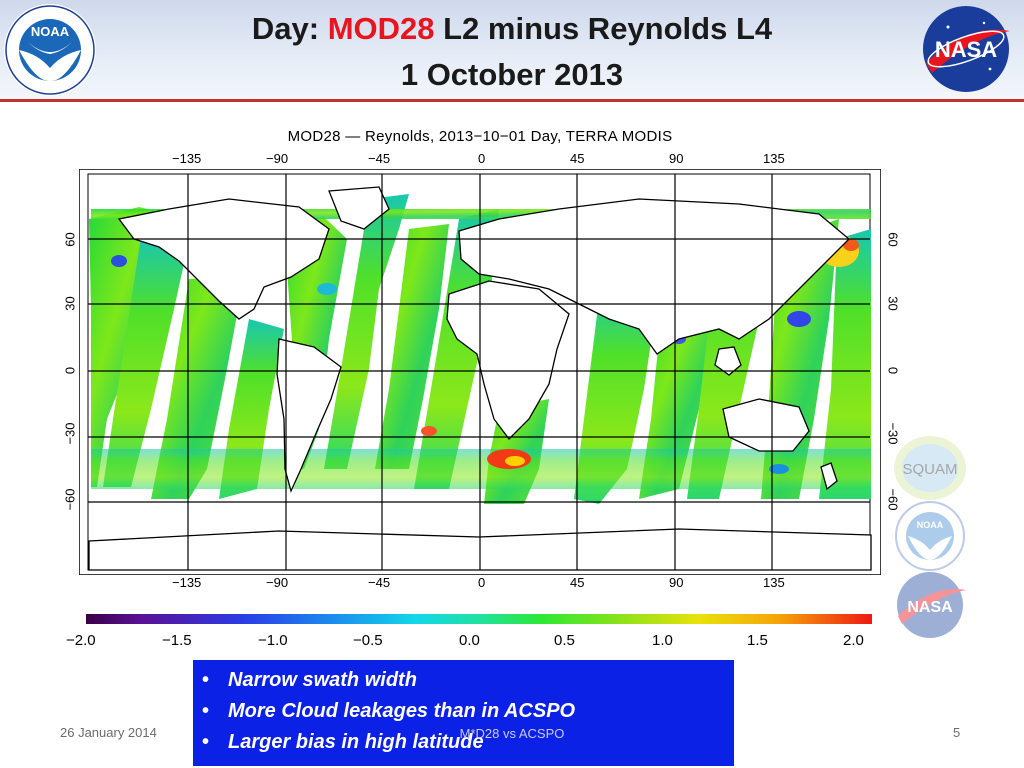 The width and height of the screenshot is (1024, 768). I want to click on lon-label-bottom: 0, so click(482, 582).